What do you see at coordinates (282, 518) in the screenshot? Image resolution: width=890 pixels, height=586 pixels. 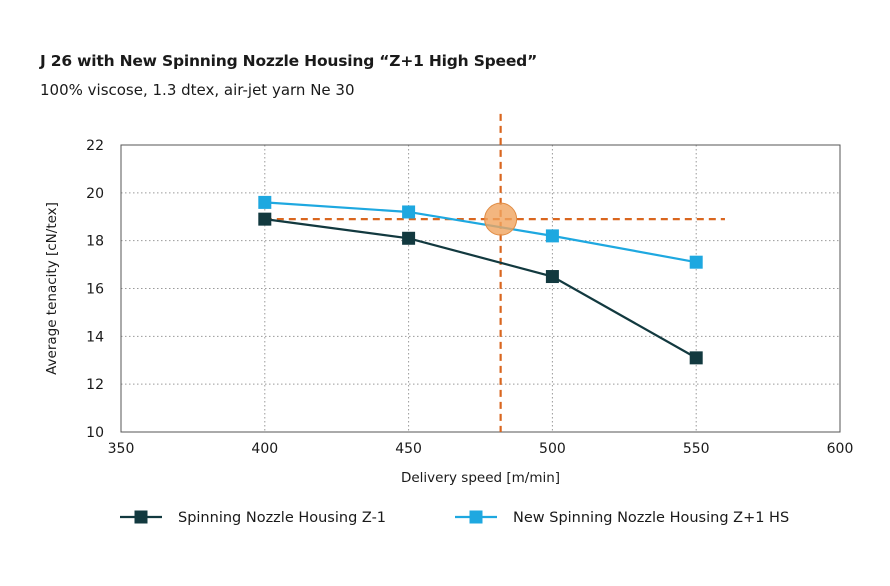 I see `legend-label: Spinning Nozzle Housing Z-1` at bounding box center [282, 518].